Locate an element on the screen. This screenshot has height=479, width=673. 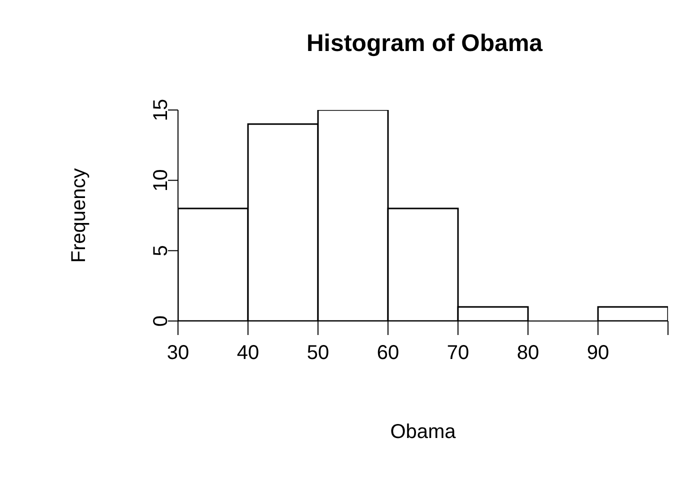
y-tick-label: 0 is located at coordinates (161, 321).